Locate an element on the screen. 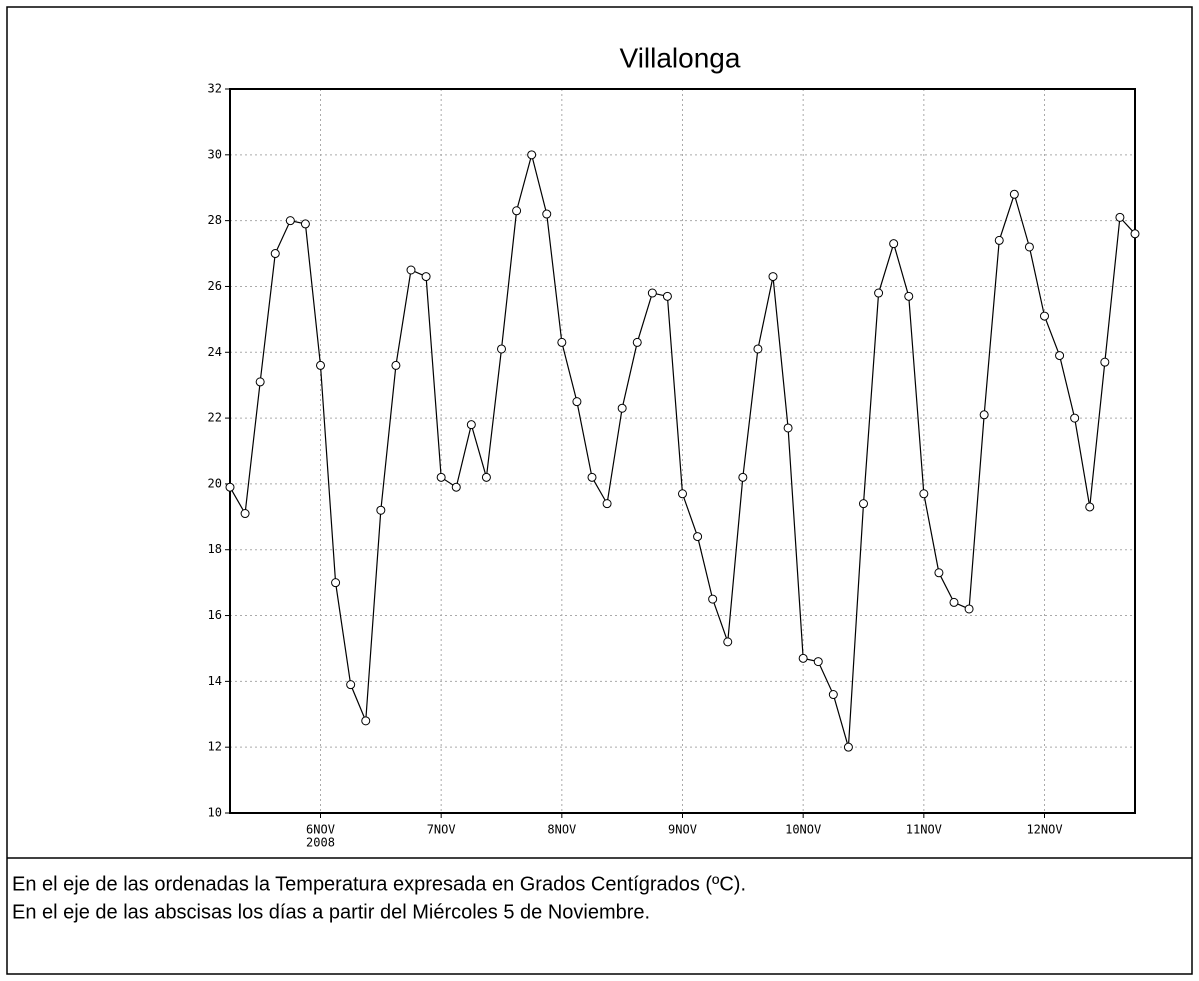 The width and height of the screenshot is (1199, 981). x-tick-label: 6NOV is located at coordinates (320, 830).